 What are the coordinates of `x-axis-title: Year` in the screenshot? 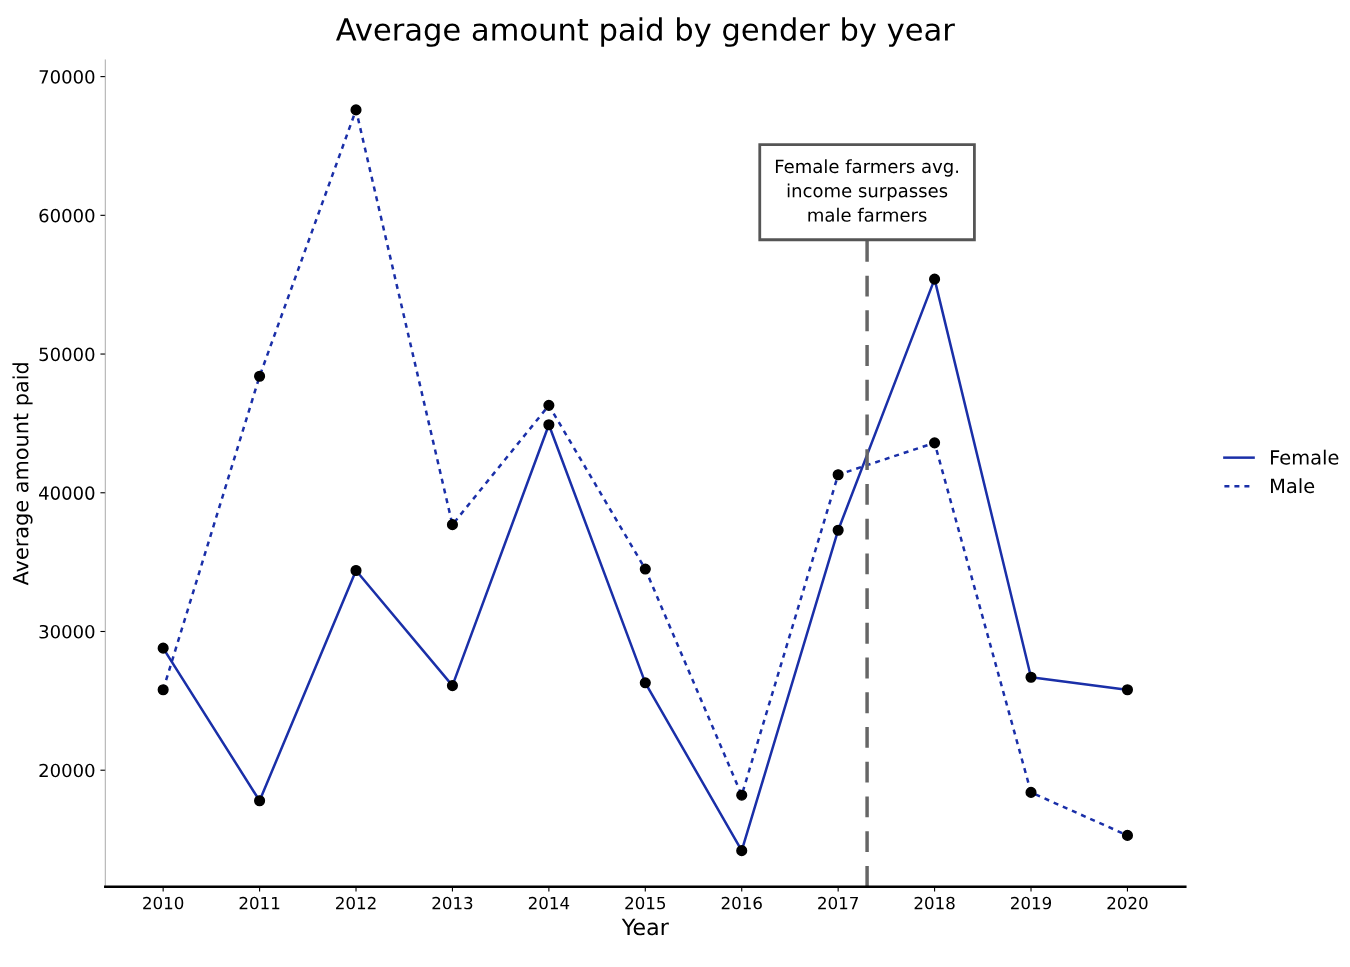 It's located at (645, 927).